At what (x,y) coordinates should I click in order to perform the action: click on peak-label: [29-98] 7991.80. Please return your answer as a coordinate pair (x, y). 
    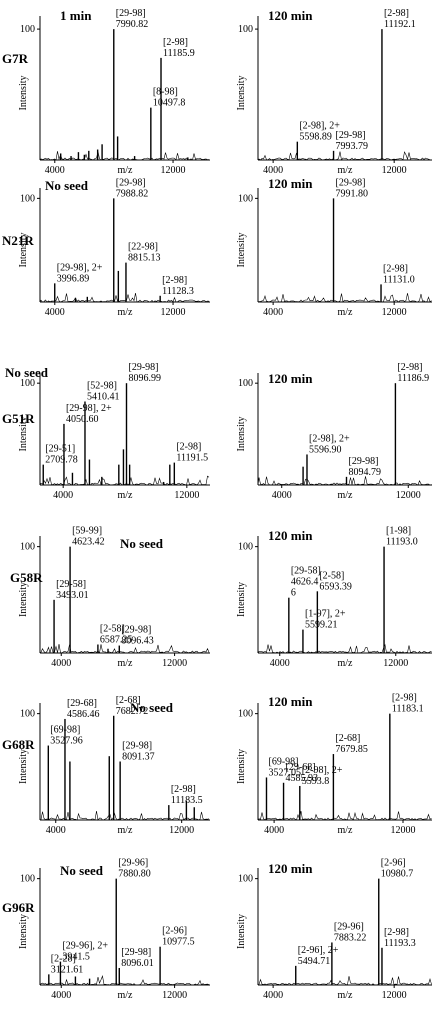
    Looking at the image, I should click on (352, 188).